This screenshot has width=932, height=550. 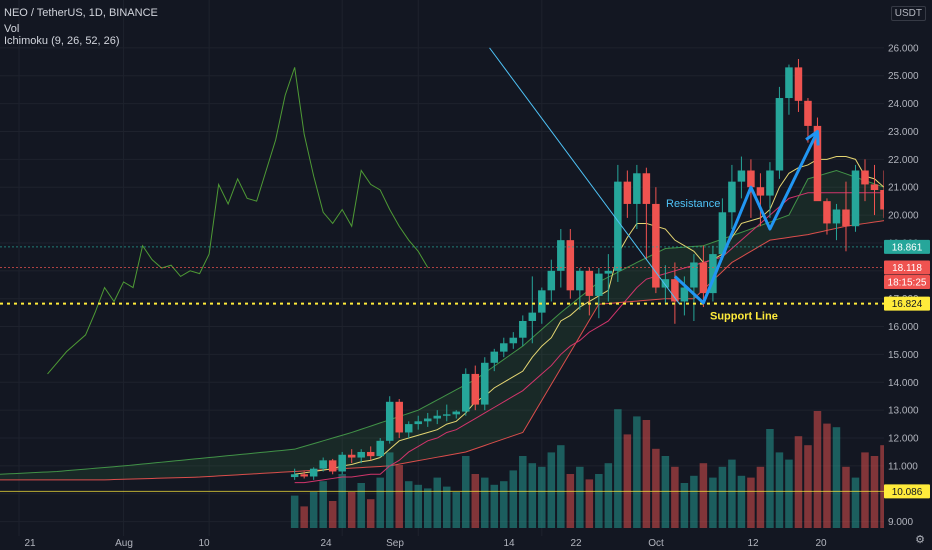 I want to click on time-tick-label: 22, so click(x=576, y=543).